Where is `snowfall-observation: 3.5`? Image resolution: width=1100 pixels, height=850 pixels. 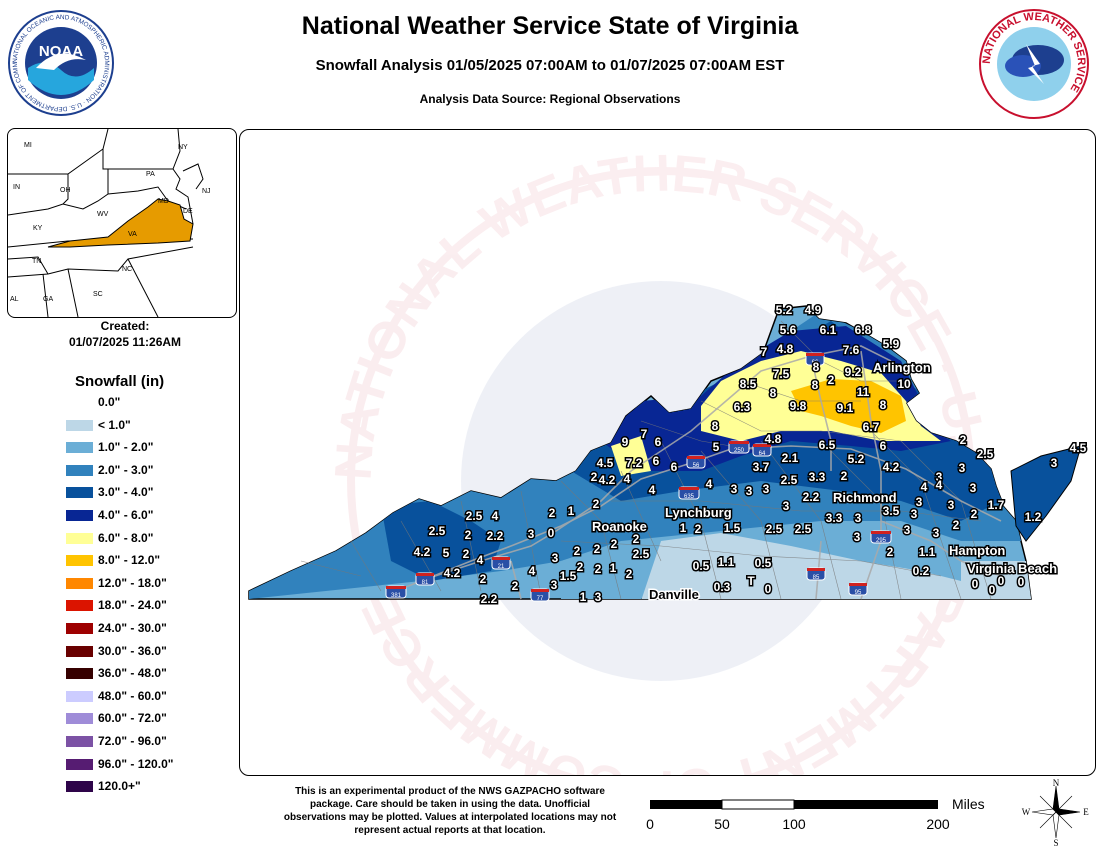 snowfall-observation: 3.5 is located at coordinates (891, 511).